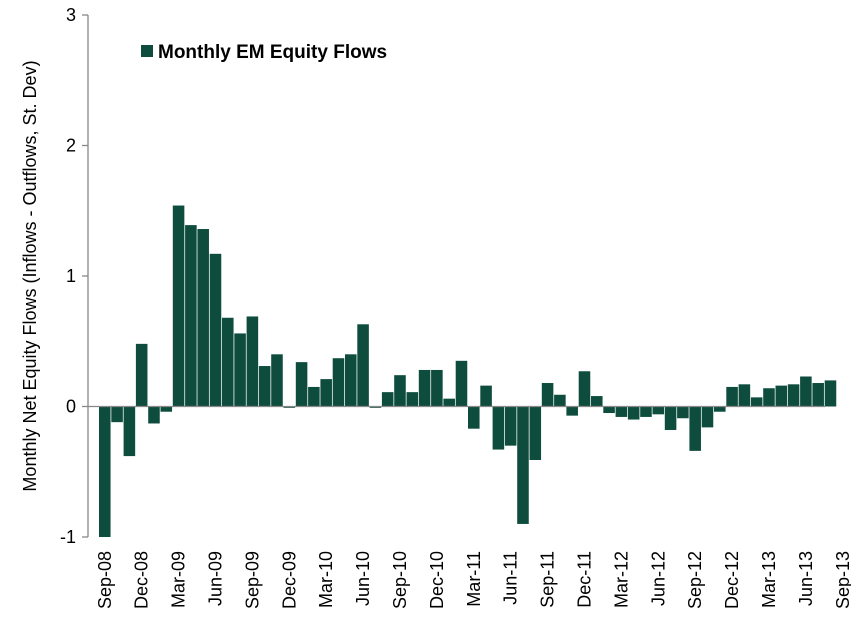 This screenshot has width=851, height=630. What do you see at coordinates (147, 51) in the screenshot?
I see `legend-swatch` at bounding box center [147, 51].